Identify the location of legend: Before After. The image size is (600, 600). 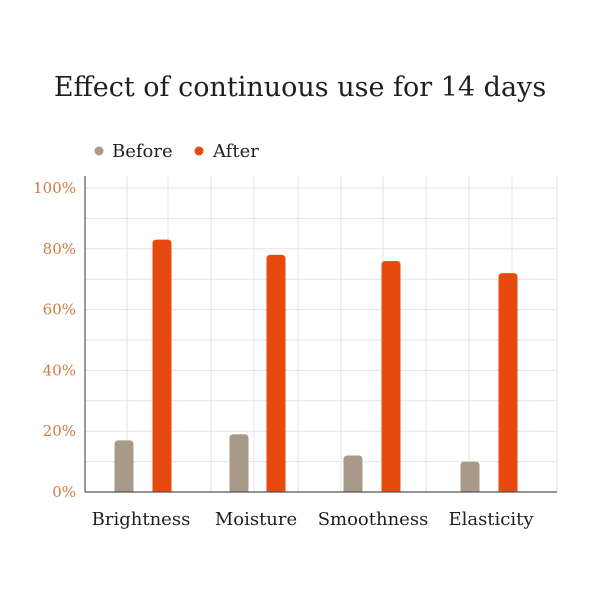
(176, 151).